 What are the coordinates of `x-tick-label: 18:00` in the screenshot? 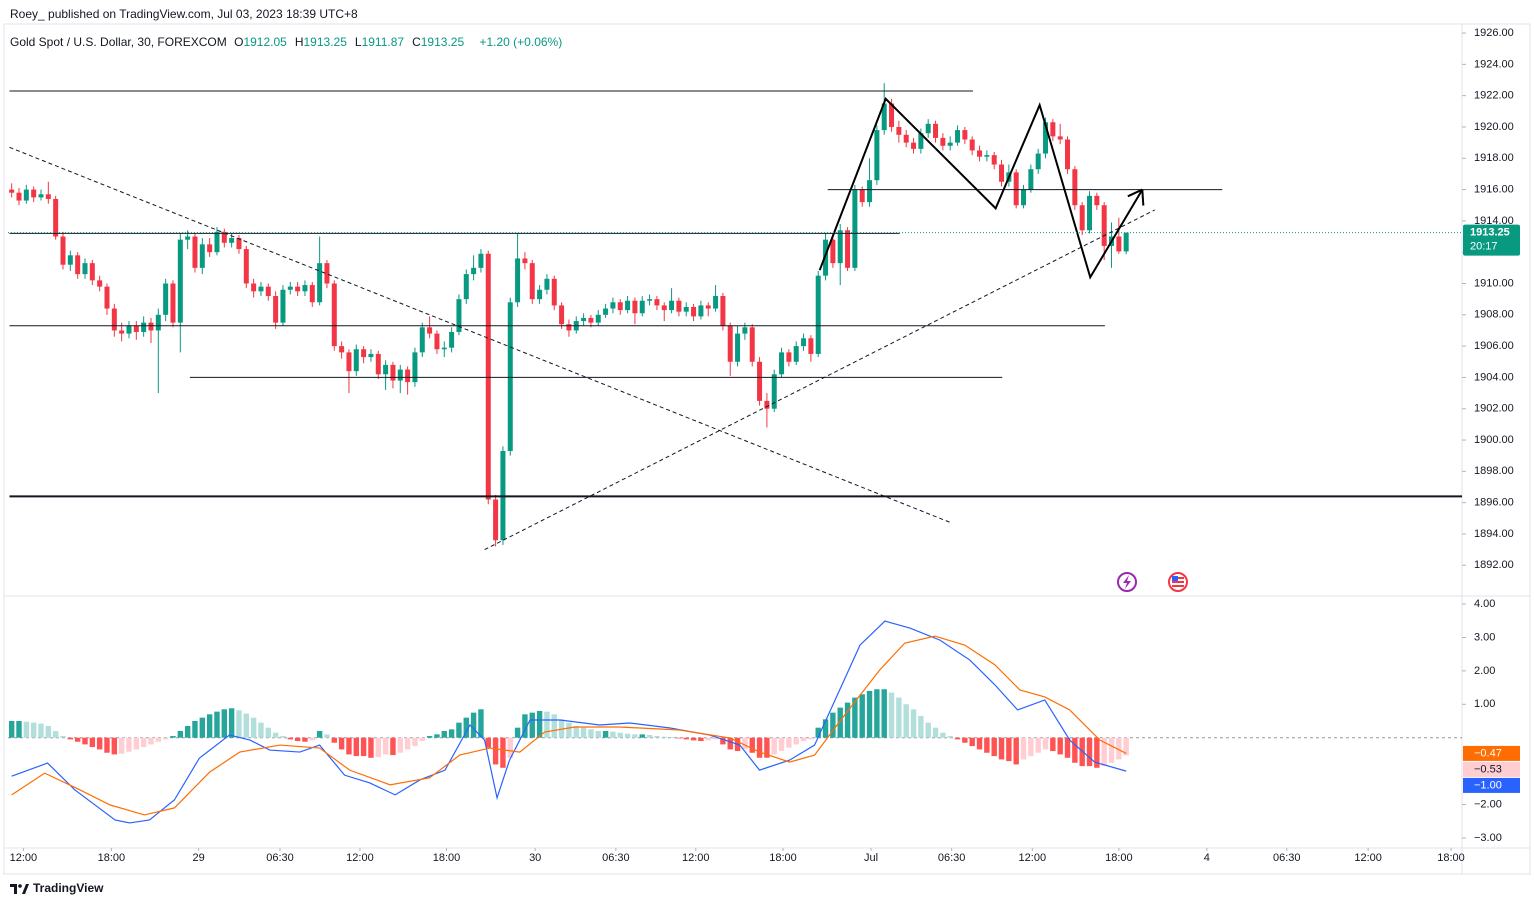 It's located at (112, 858).